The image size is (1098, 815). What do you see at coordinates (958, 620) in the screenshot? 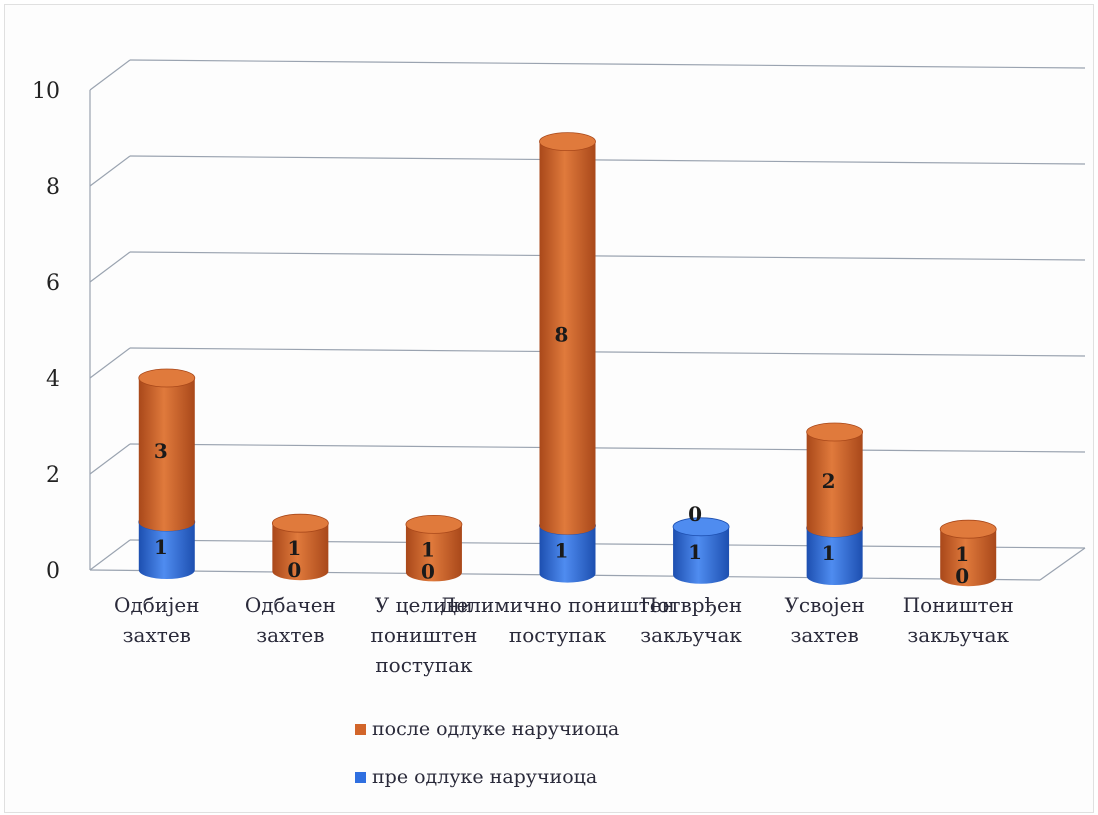
I see `x-tick-label: Поништен закључак` at bounding box center [958, 620].